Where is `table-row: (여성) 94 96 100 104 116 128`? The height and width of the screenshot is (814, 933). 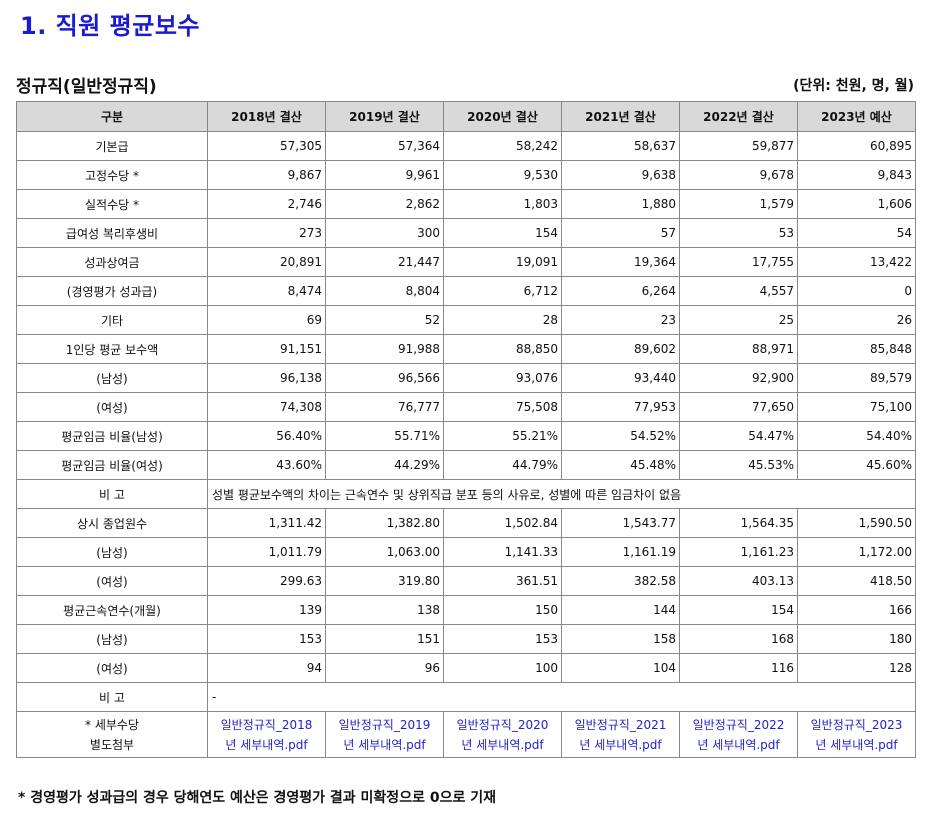 table-row: (여성) 94 96 100 104 116 128 is located at coordinates (466, 668).